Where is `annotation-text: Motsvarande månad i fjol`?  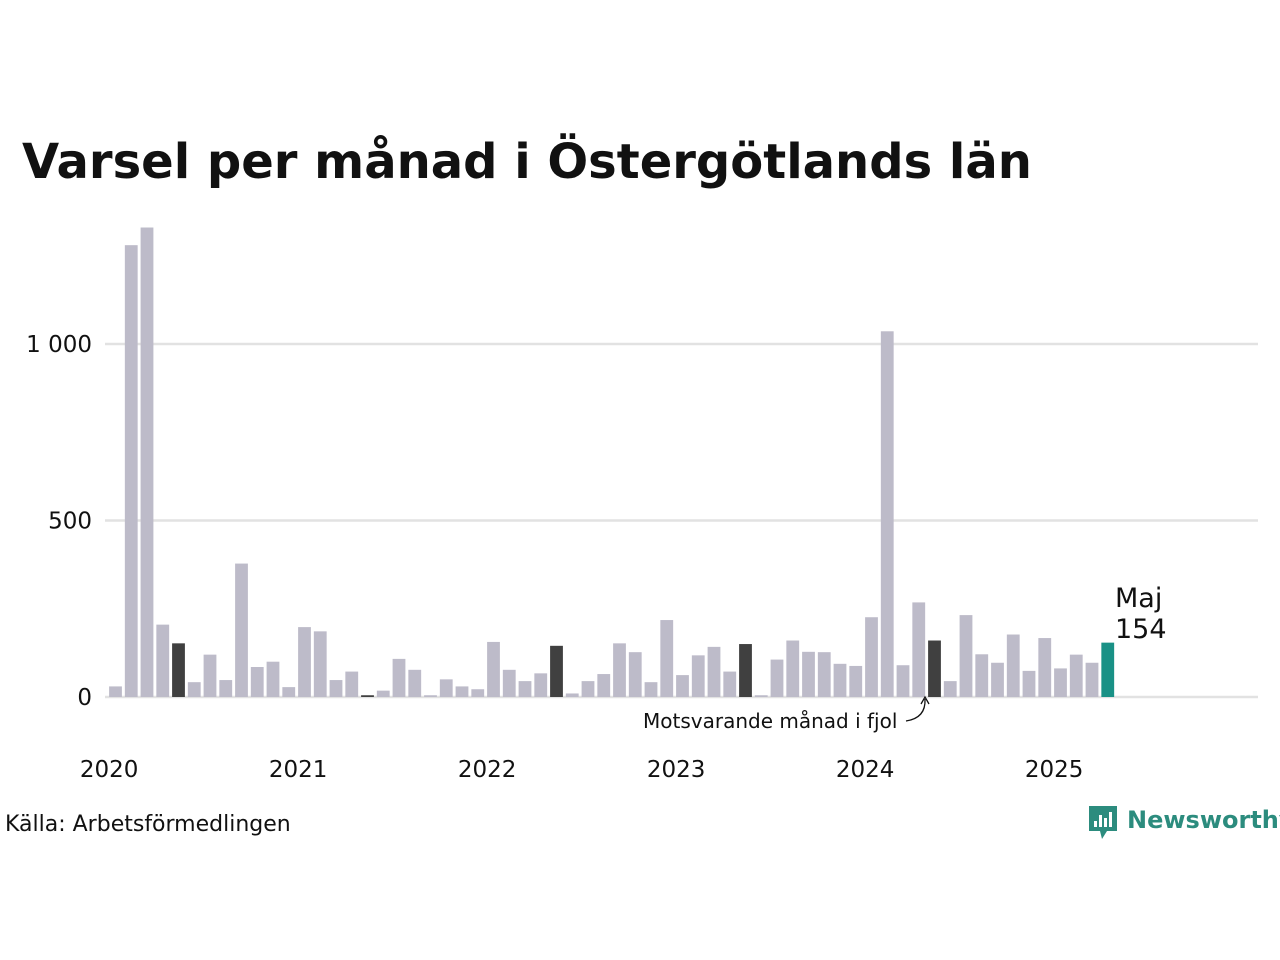
annotation-text: Motsvarande månad i fjol is located at coordinates (770, 721).